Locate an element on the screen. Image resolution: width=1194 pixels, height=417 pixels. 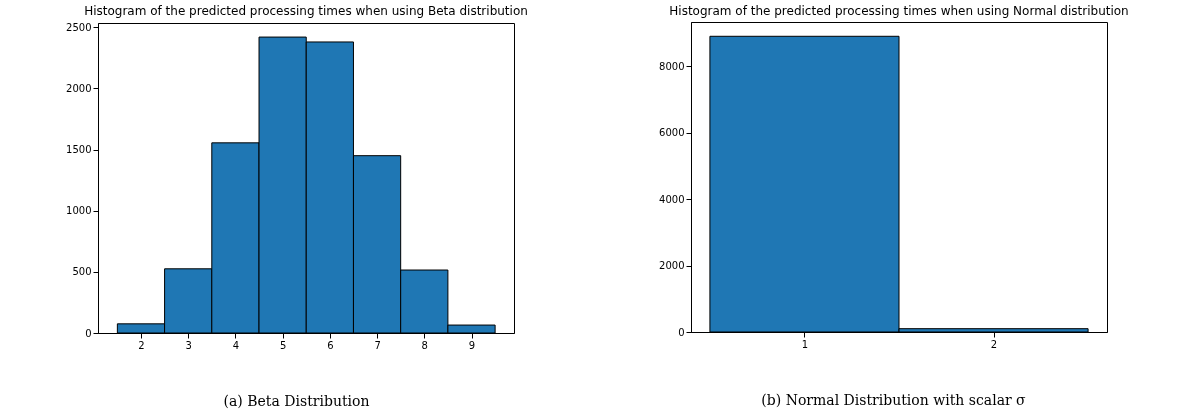
y-tick-label: 6000 is located at coordinates (672, 133).